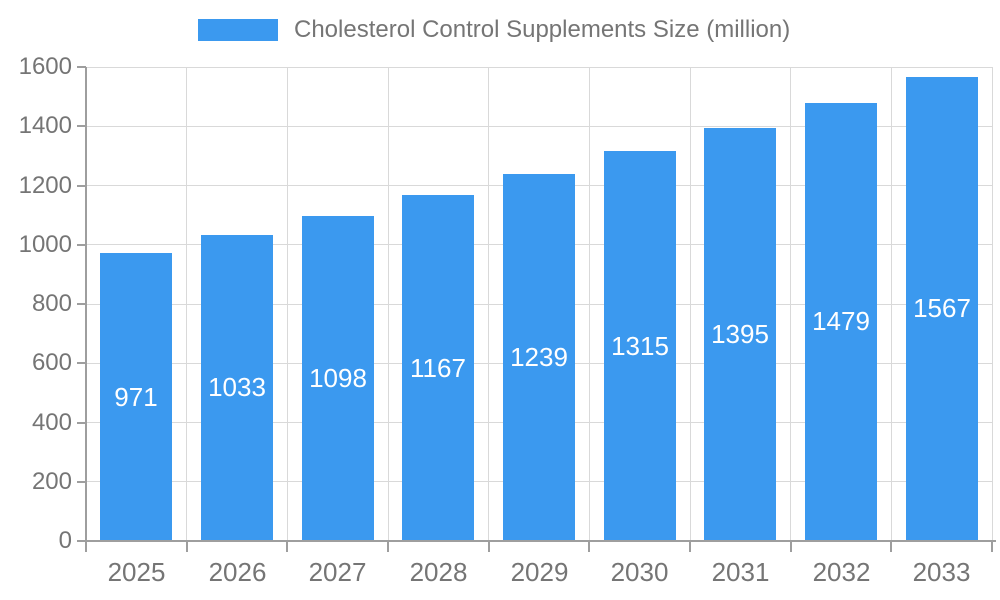  Describe the element at coordinates (841, 572) in the screenshot. I see `x-axis-label: 2032` at that location.